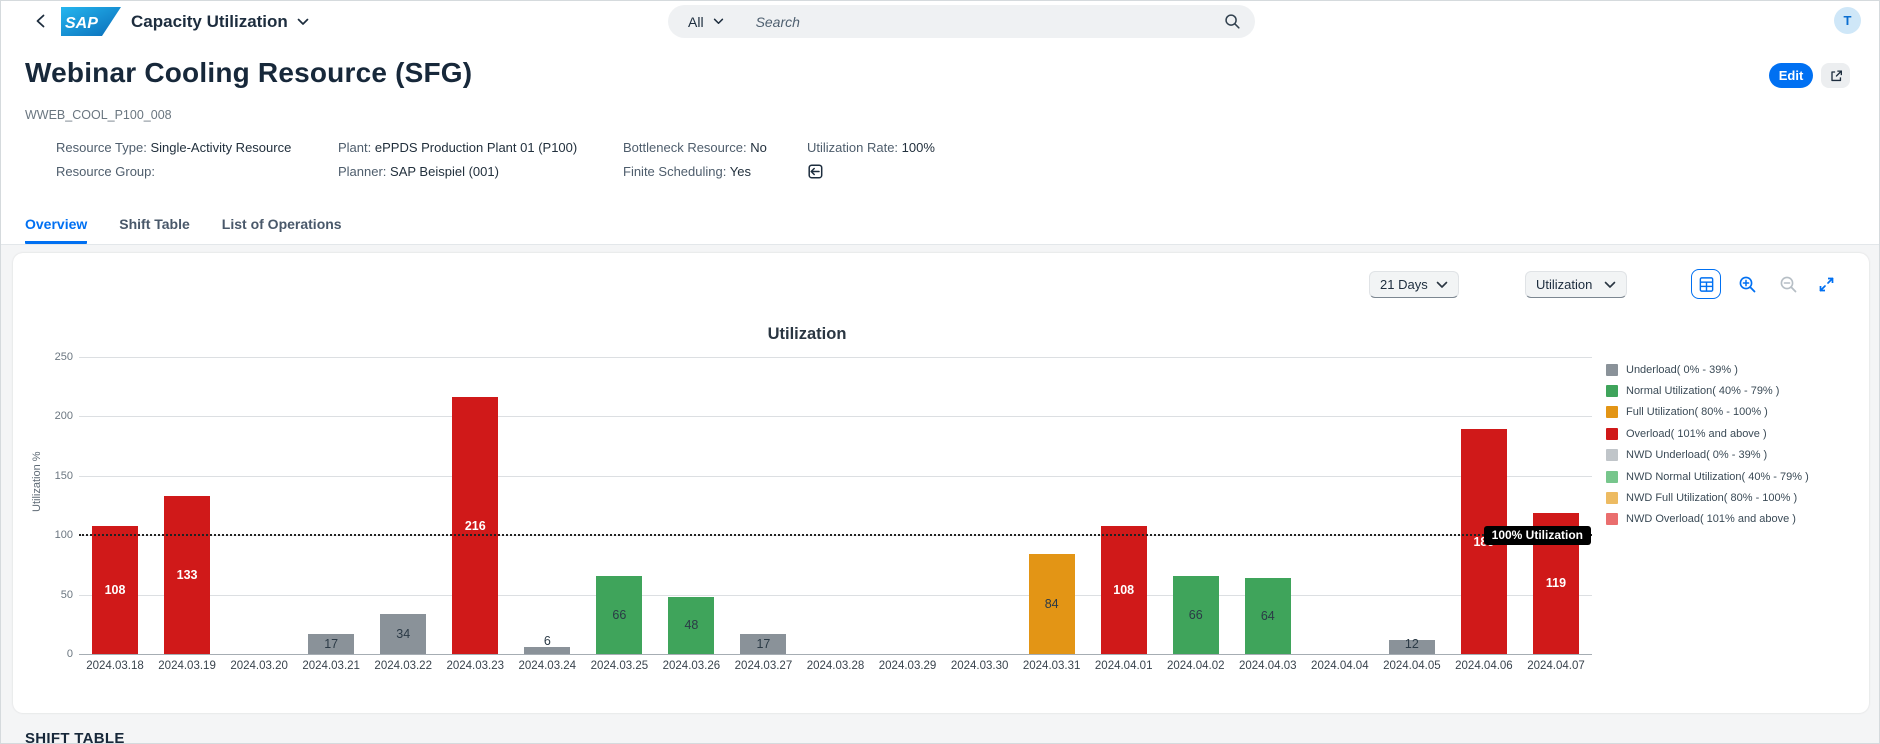 This screenshot has height=744, width=1880. I want to click on page-title: Webinar Cooling Resource (SFG), so click(249, 72).